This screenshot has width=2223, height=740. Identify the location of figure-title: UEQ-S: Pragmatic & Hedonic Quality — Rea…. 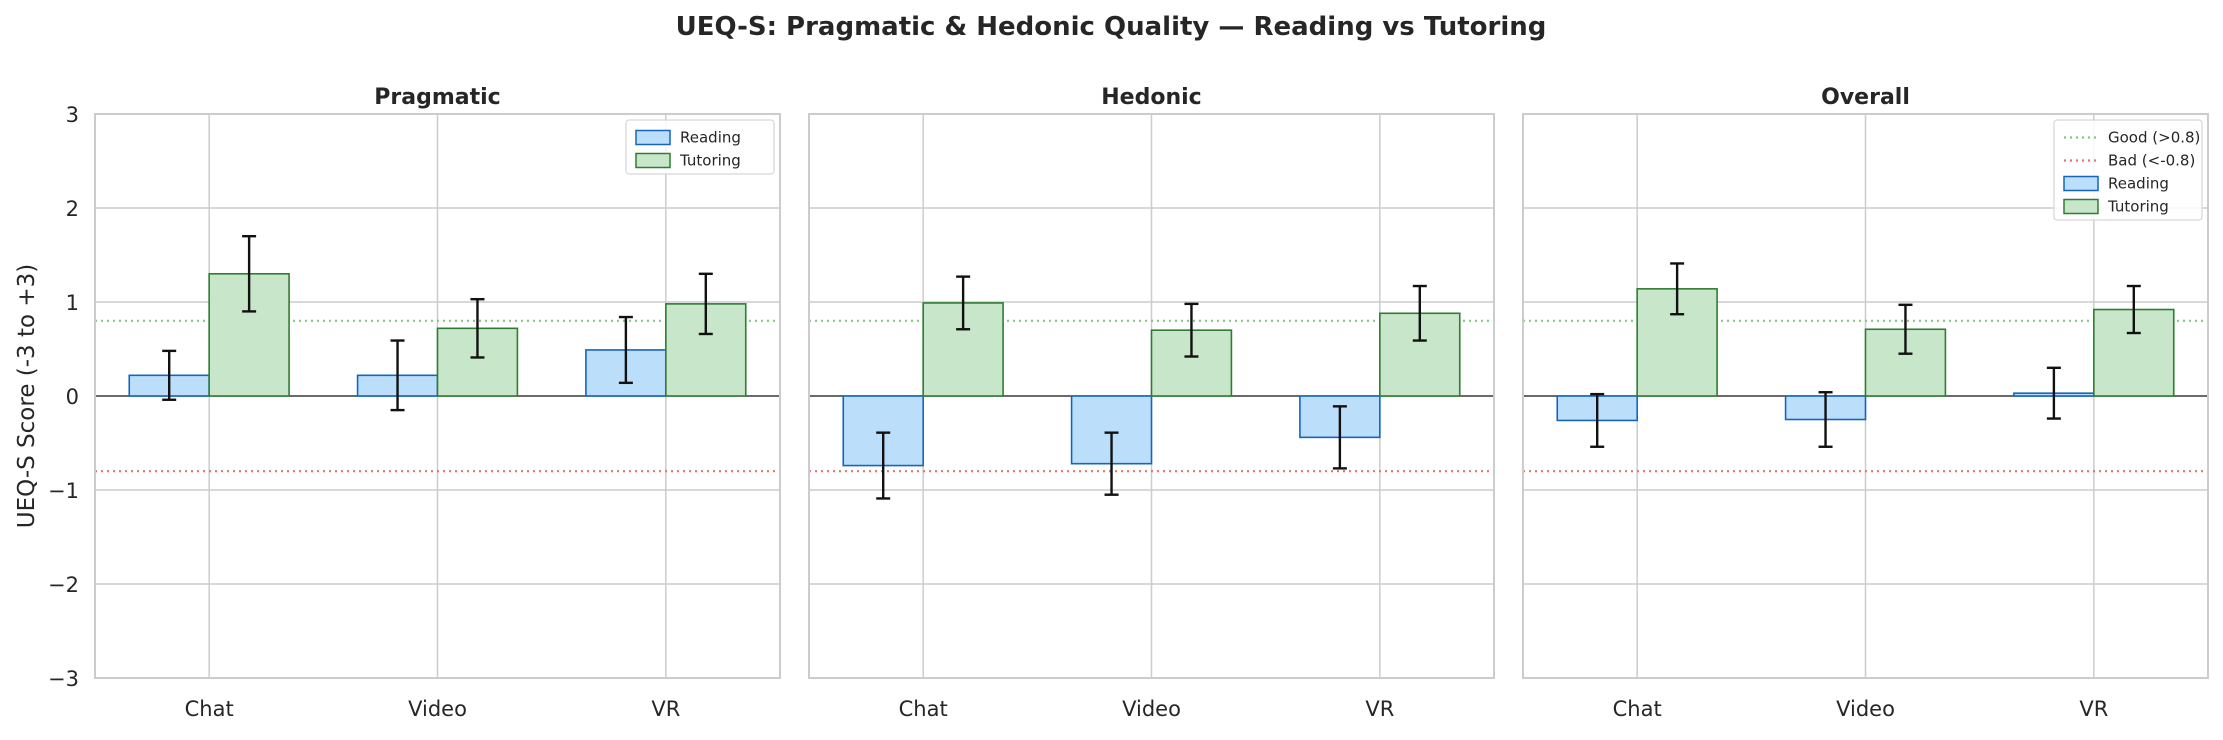
(1111, 27).